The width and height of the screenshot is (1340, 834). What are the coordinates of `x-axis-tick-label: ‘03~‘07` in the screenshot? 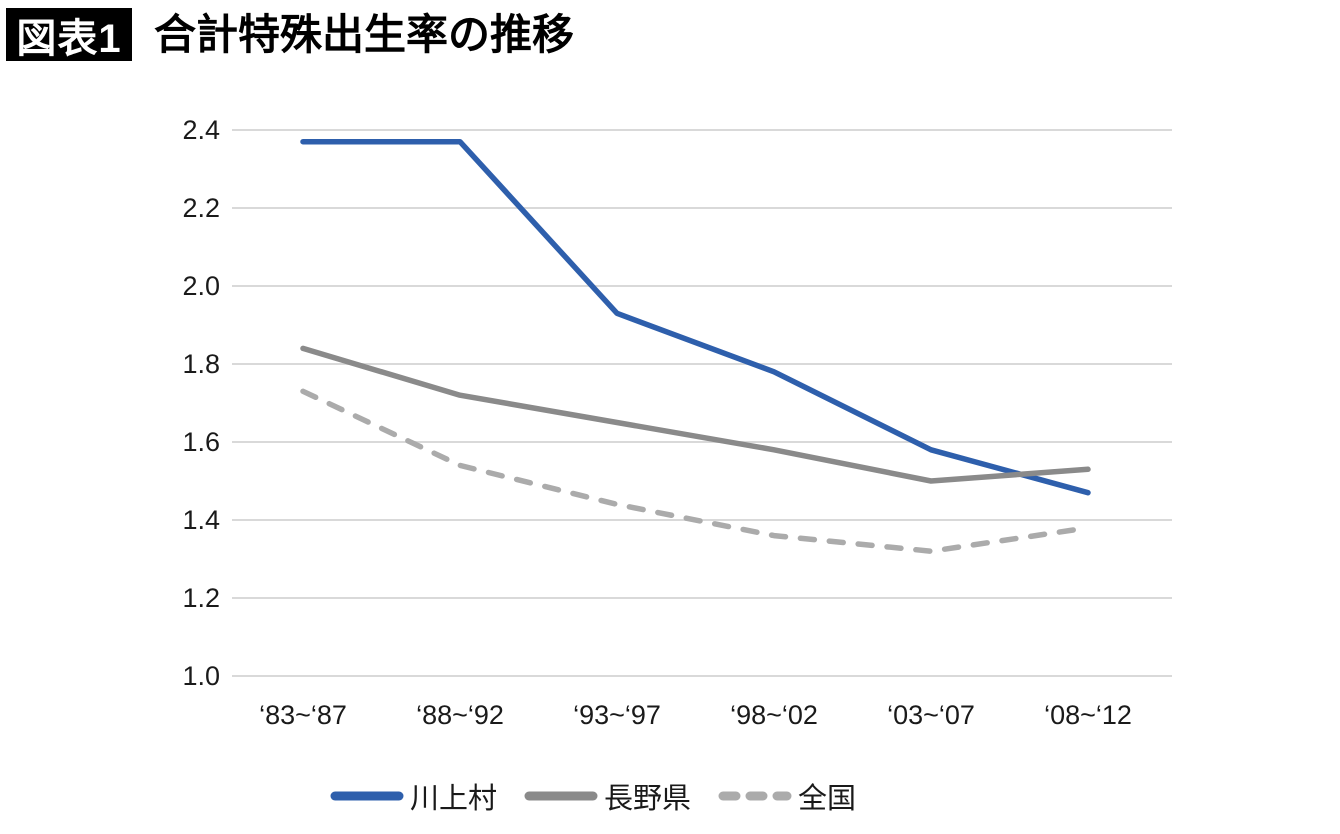 It's located at (931, 715).